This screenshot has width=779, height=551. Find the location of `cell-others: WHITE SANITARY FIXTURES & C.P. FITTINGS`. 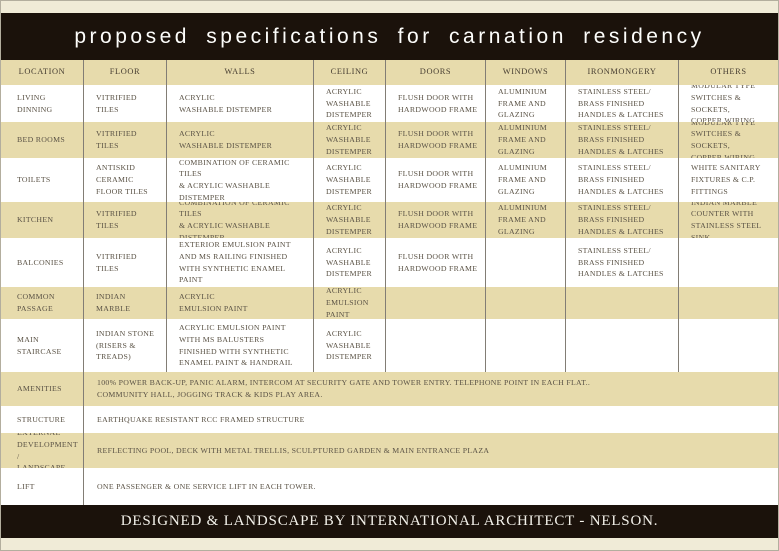

cell-others: WHITE SANITARY FIXTURES & C.P. FITTINGS is located at coordinates (726, 179).